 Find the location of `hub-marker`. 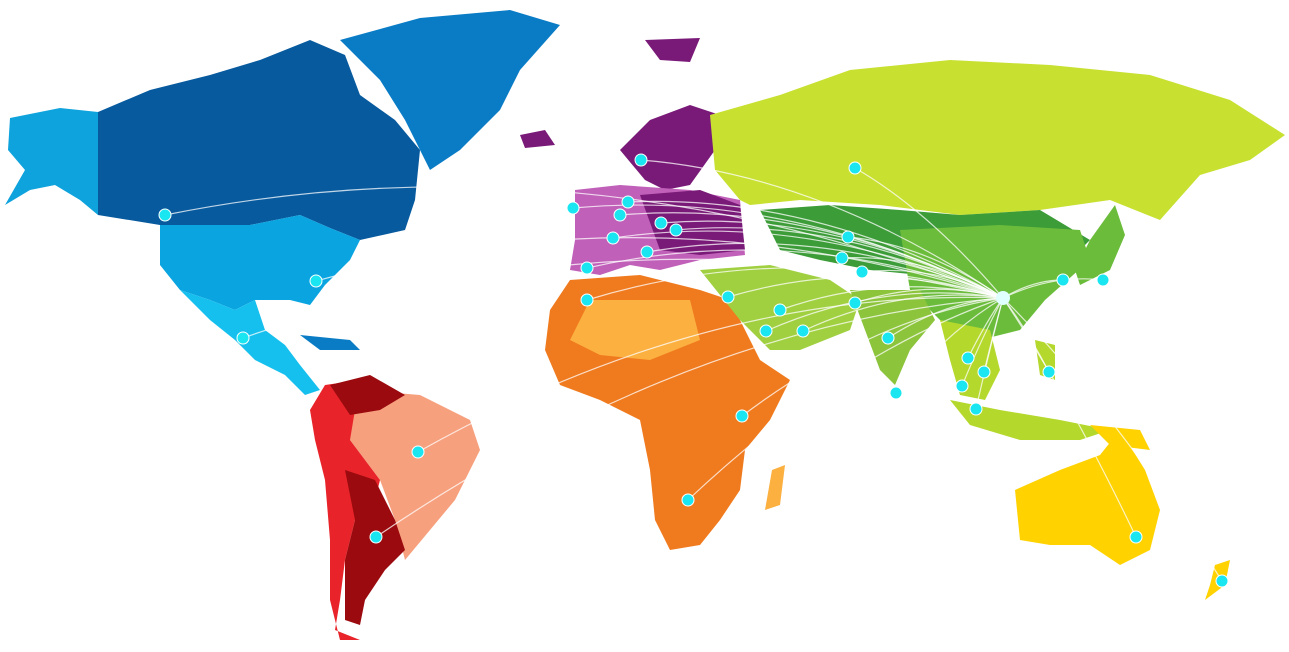

hub-marker is located at coordinates (1003, 298).